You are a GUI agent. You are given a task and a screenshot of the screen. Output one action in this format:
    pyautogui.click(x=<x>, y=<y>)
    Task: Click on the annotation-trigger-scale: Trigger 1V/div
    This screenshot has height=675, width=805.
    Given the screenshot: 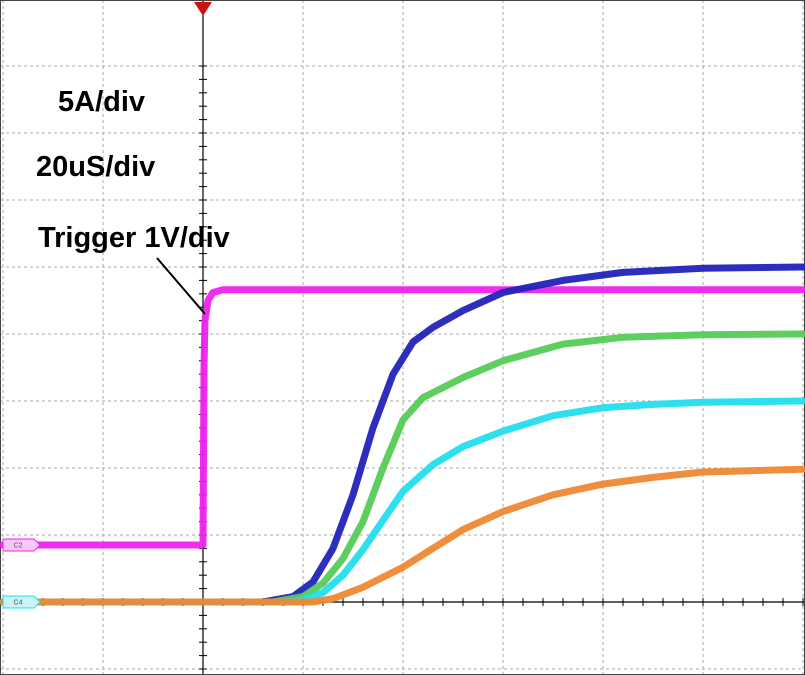 What is the action you would take?
    pyautogui.click(x=134, y=238)
    